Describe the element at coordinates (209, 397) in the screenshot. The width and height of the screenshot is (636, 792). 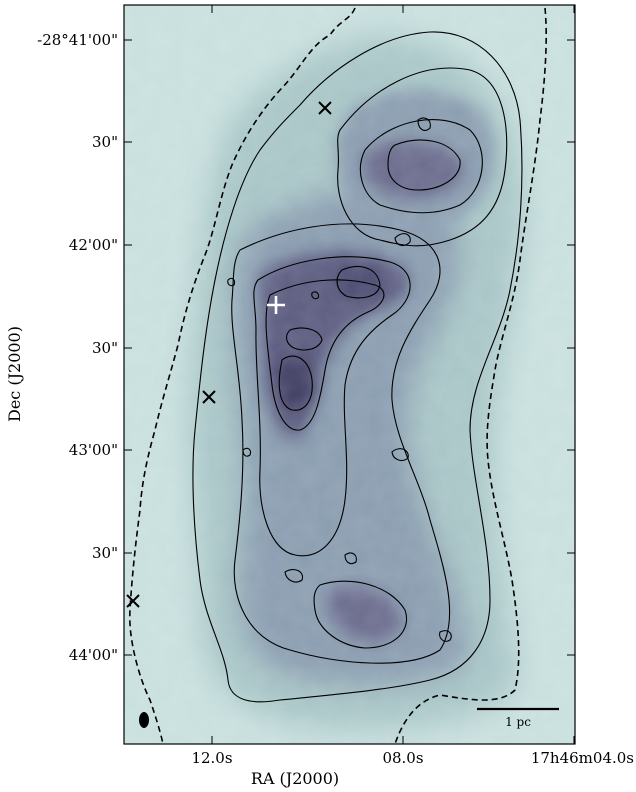
I see `x-marker-middle` at that location.